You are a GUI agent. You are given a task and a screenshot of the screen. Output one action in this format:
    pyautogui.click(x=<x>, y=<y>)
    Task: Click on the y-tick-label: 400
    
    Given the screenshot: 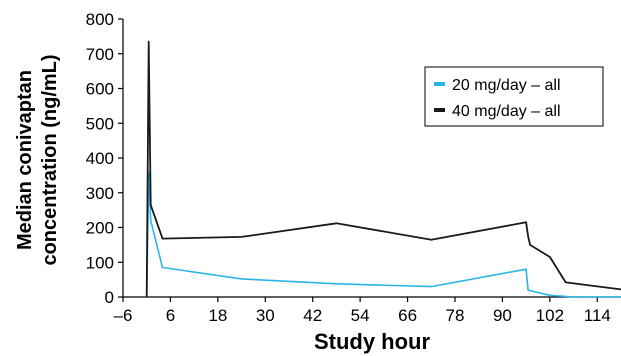 What is the action you would take?
    pyautogui.click(x=100, y=158)
    